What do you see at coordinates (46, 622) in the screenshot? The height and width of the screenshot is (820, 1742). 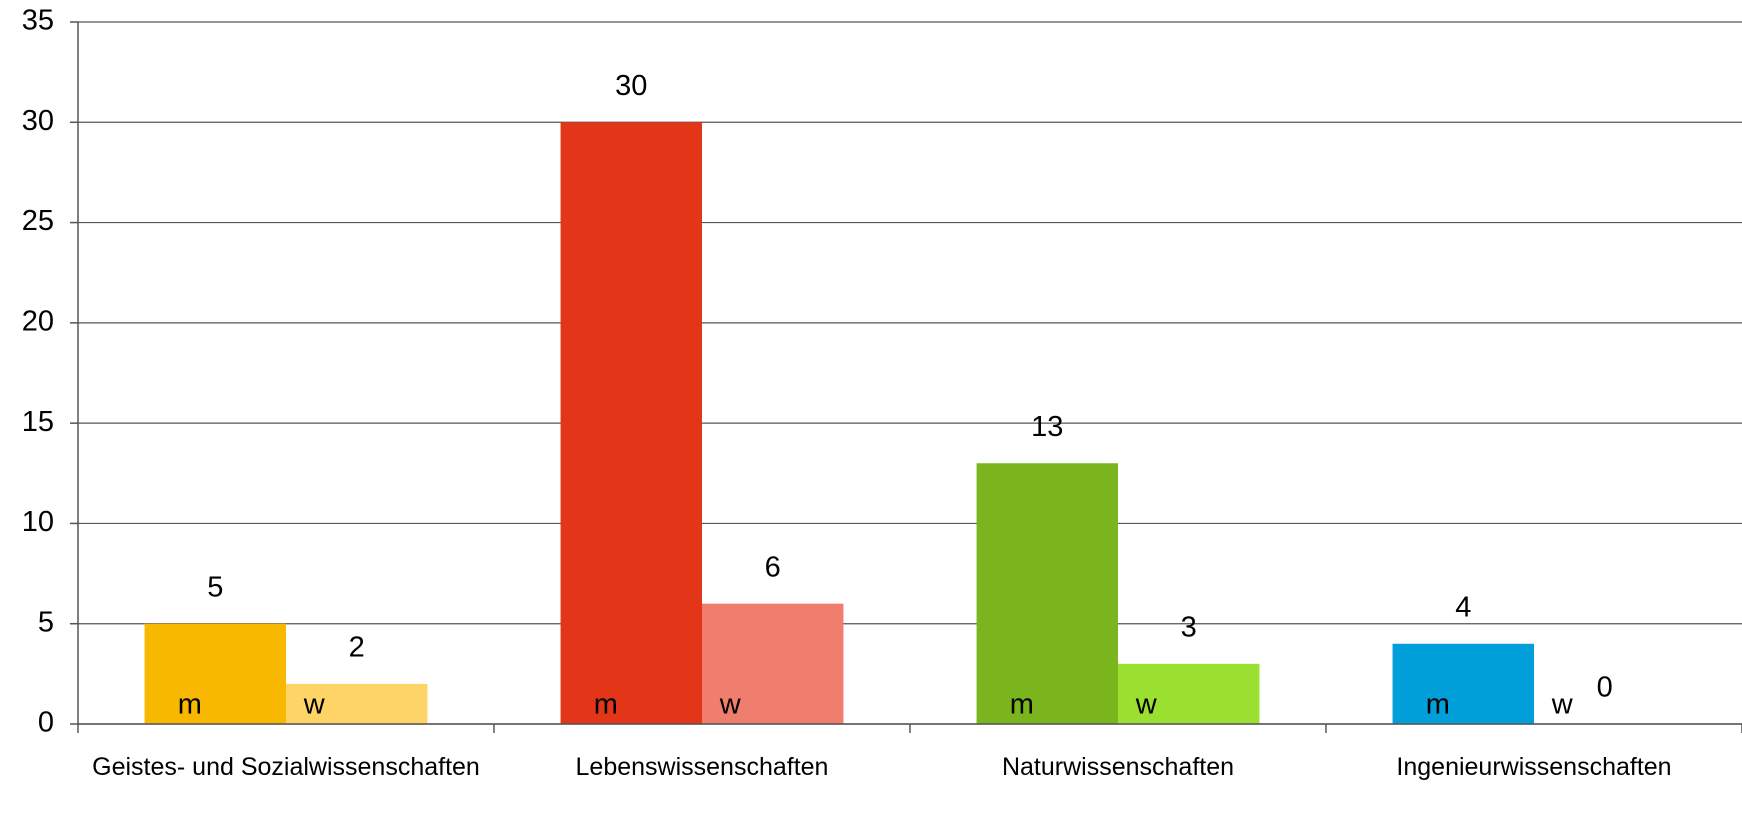 I see `y-tick-label: 5` at bounding box center [46, 622].